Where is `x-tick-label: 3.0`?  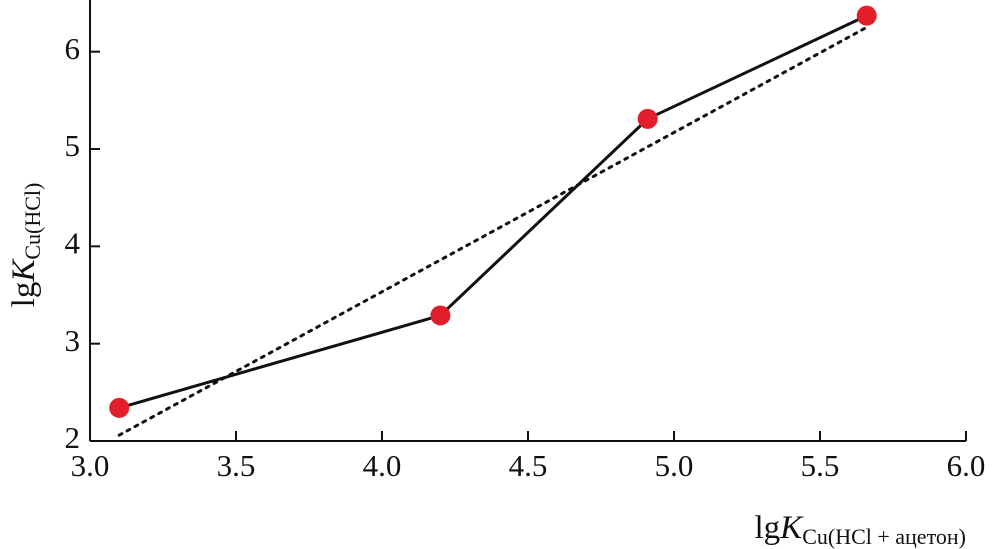 x-tick-label: 3.0 is located at coordinates (90, 465).